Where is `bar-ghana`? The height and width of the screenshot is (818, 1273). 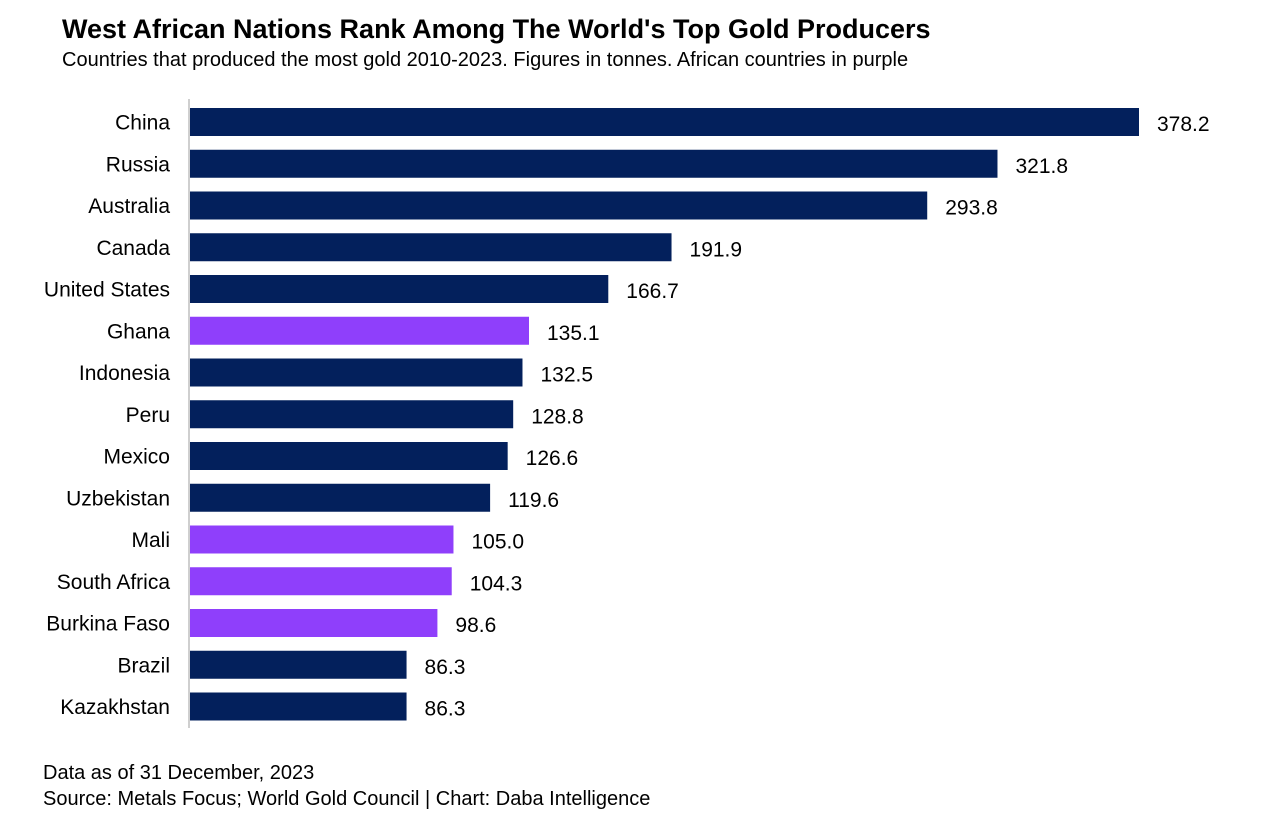
bar-ghana is located at coordinates (359, 330).